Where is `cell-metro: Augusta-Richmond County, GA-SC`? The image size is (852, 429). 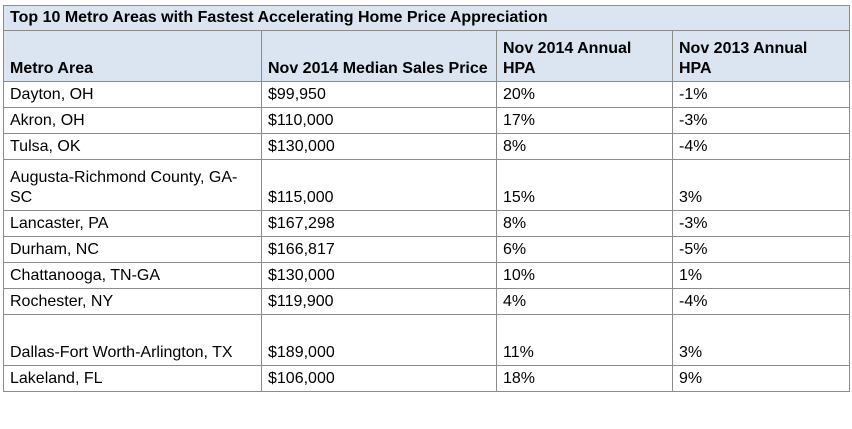 cell-metro: Augusta-Richmond County, GA-SC is located at coordinates (132, 185).